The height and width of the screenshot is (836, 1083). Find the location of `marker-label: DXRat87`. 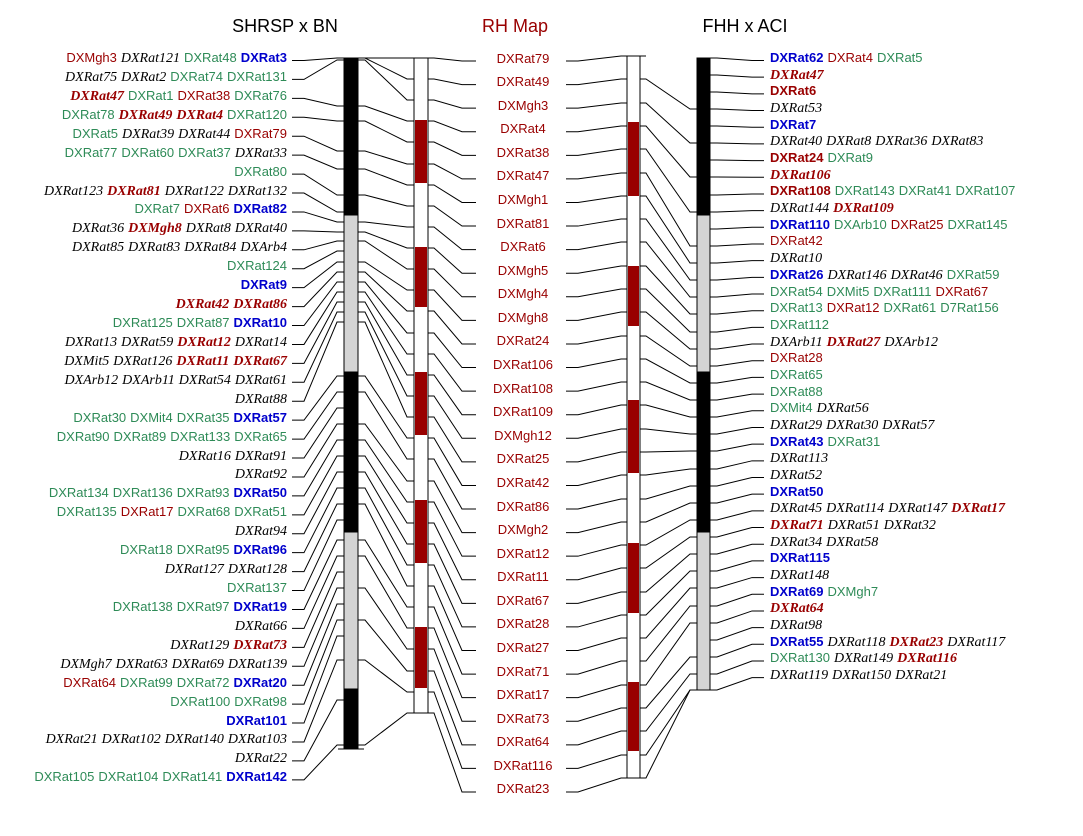

marker-label: DXRat87 is located at coordinates (203, 323).